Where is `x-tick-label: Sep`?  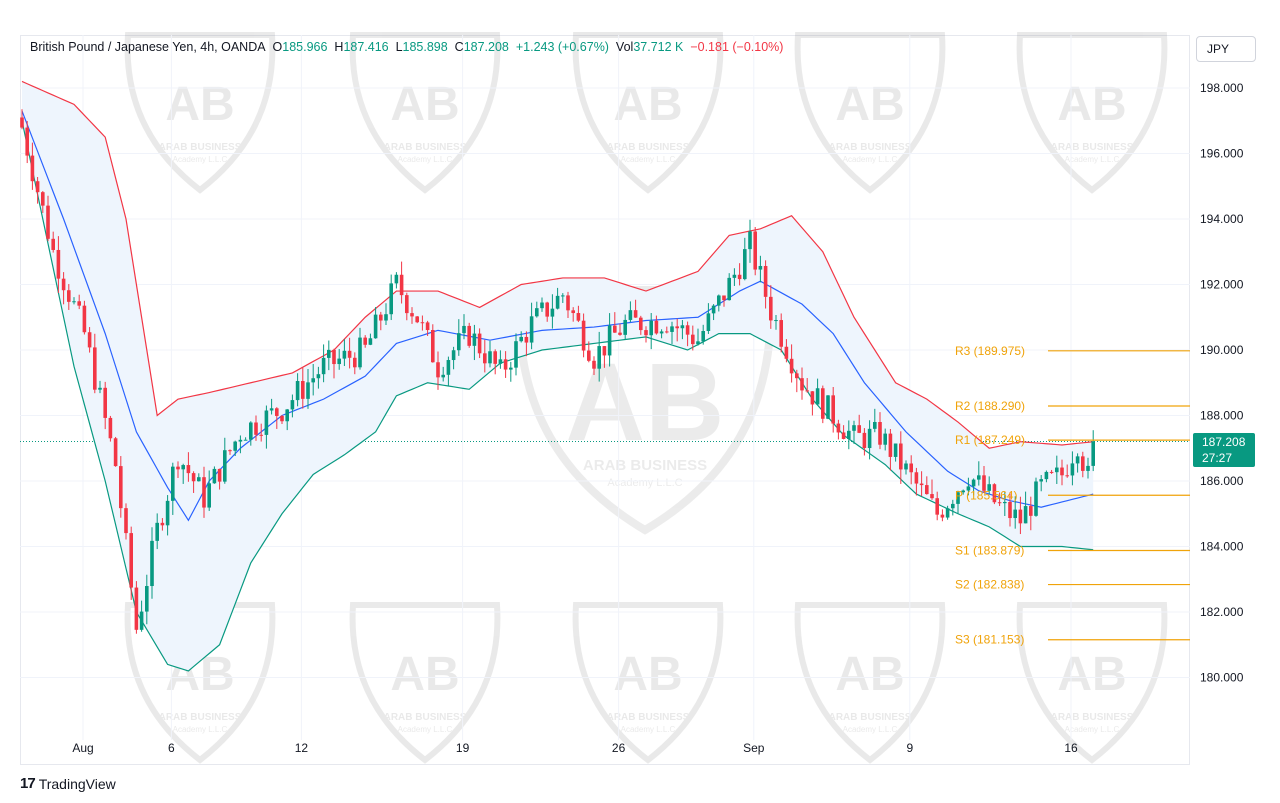
x-tick-label: Sep is located at coordinates (754, 748).